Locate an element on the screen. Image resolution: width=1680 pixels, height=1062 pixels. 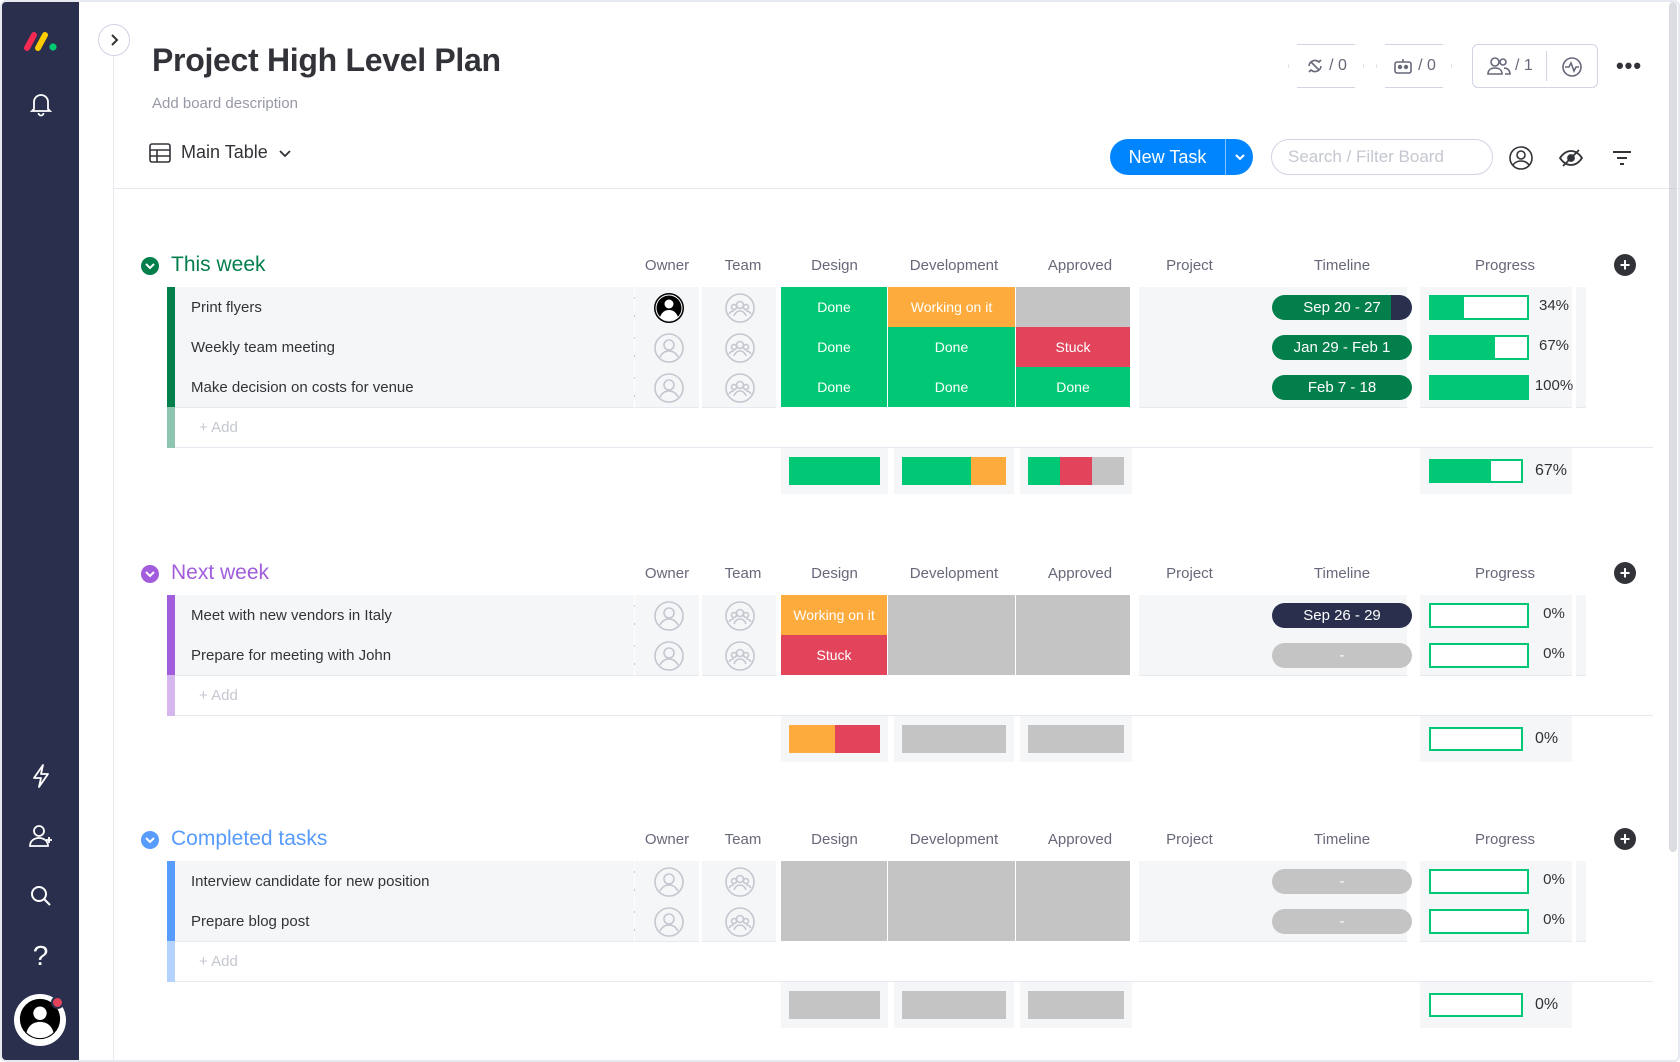
status-approved: Stuck is located at coordinates (1073, 347).